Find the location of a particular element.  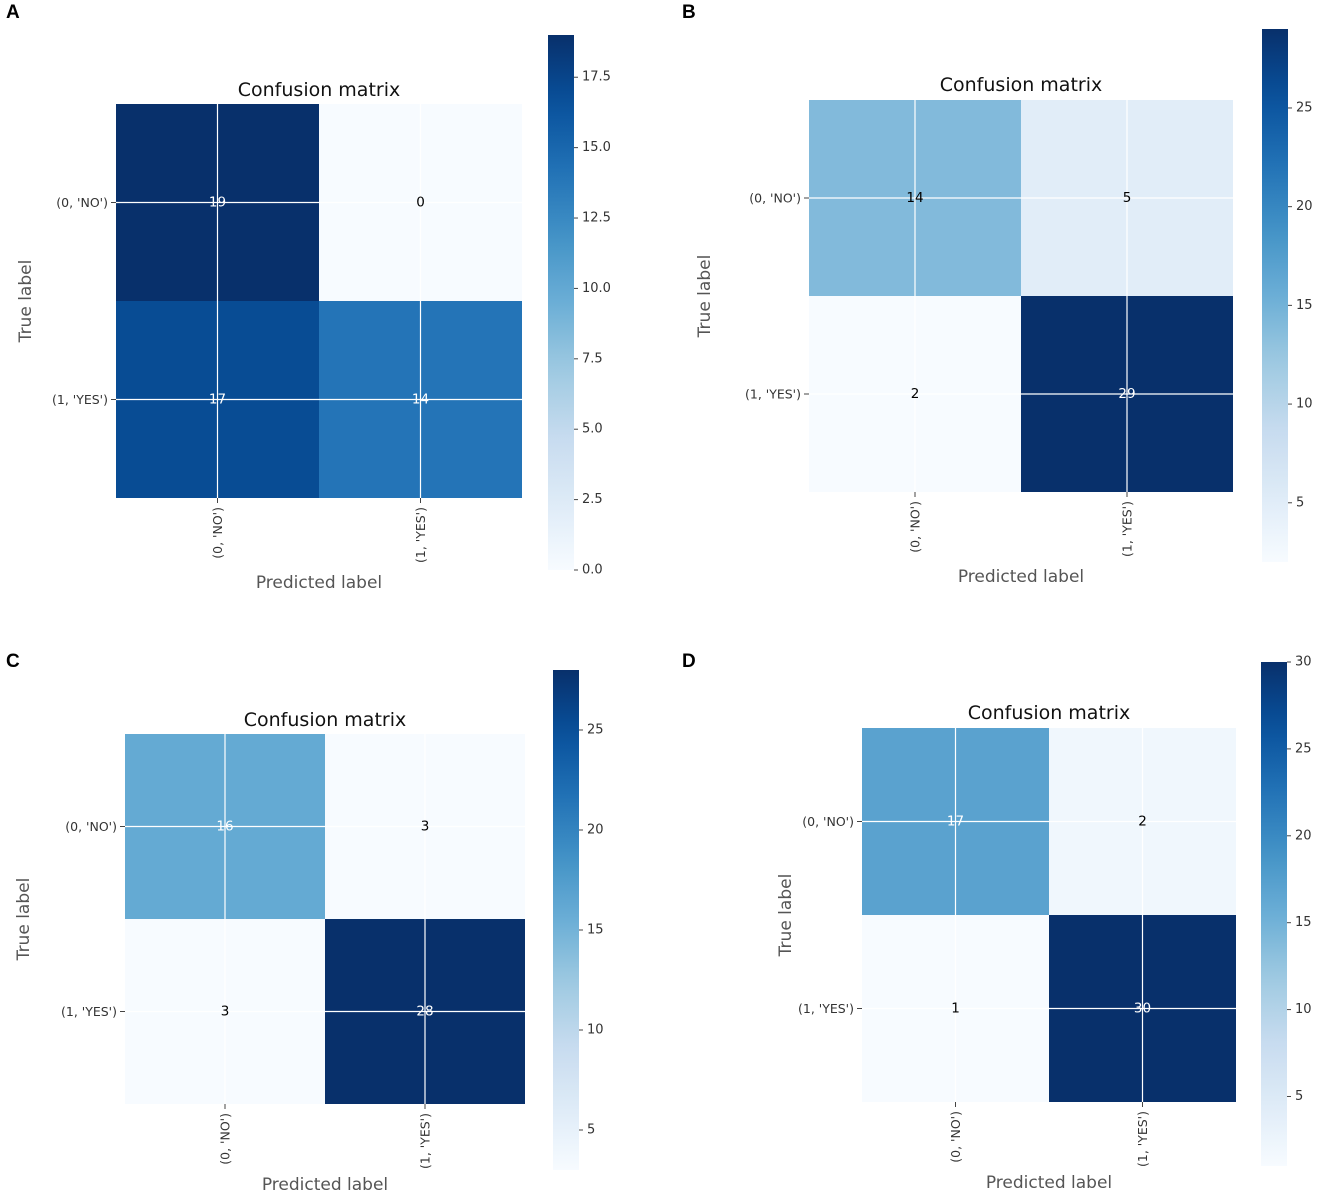

colorbar-tick-label: 2.5 is located at coordinates (592, 499).